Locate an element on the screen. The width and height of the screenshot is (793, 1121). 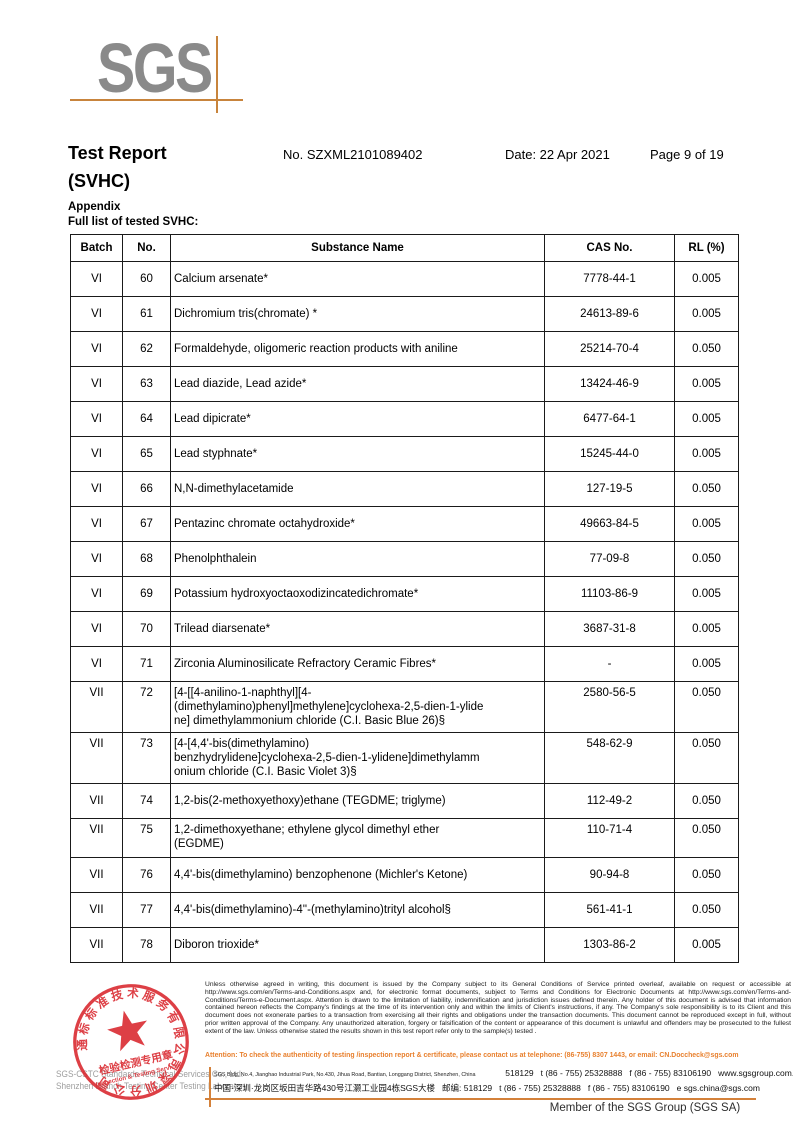
cas-cell: 15245-44-0 is located at coordinates (609, 454).